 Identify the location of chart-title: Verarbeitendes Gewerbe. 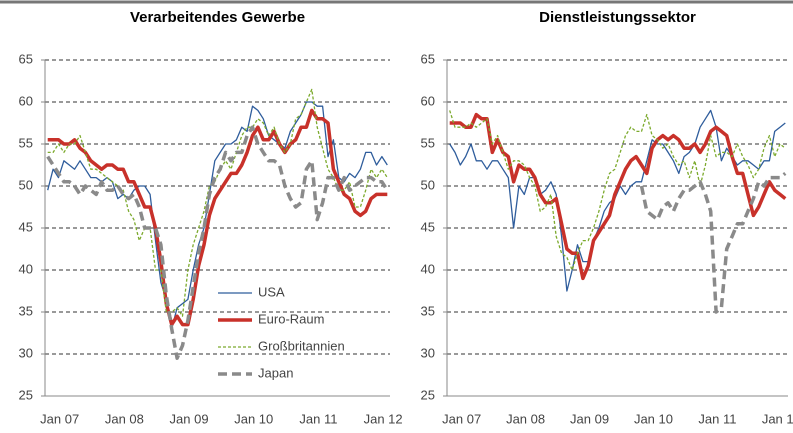
(217, 17).